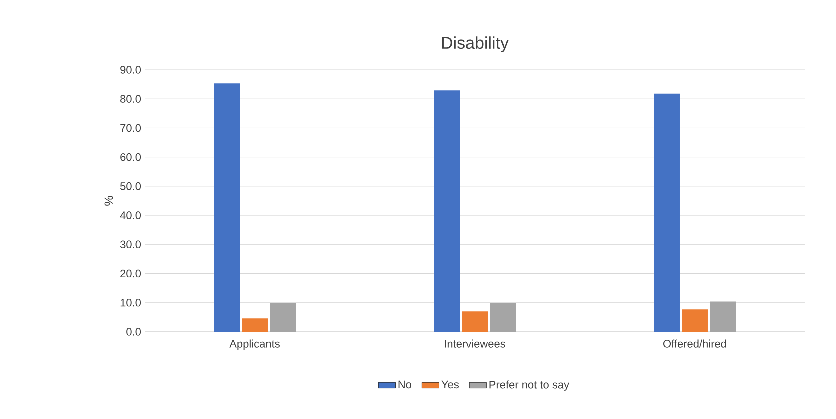 The width and height of the screenshot is (836, 419). What do you see at coordinates (131, 244) in the screenshot?
I see `y-tick-label: 30.0` at bounding box center [131, 244].